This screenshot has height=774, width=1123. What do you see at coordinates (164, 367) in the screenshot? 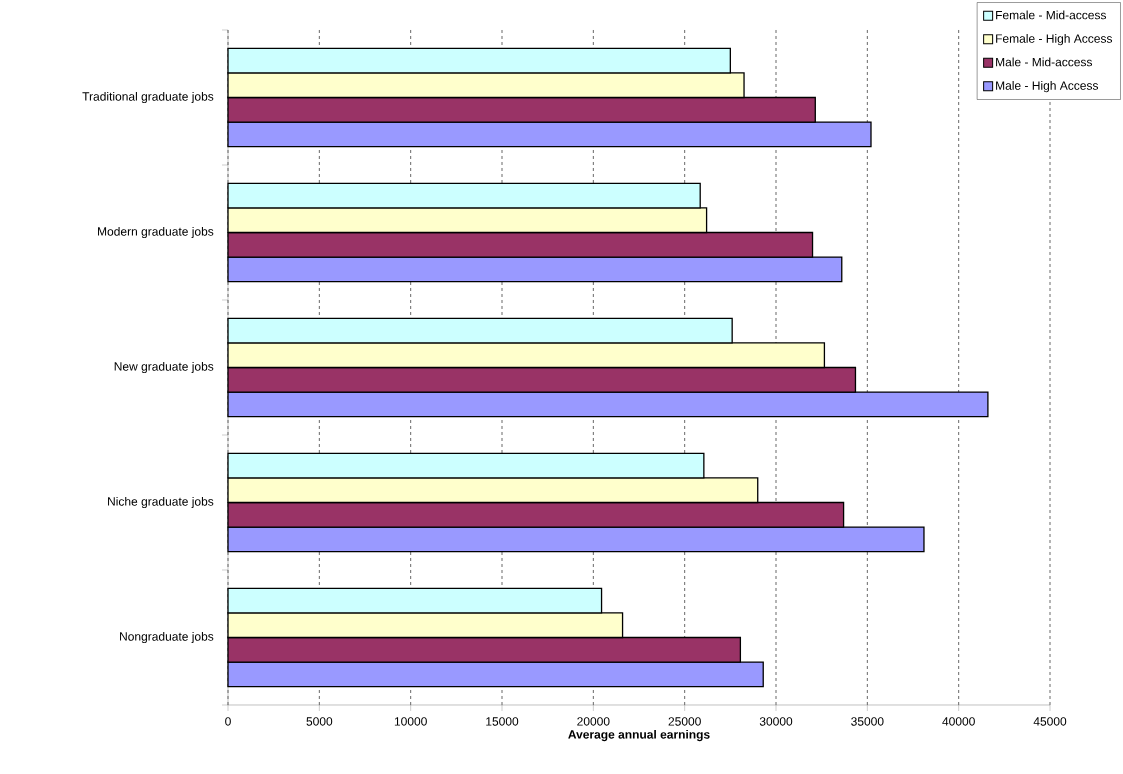
I see `y-tick-label: New graduate jobs` at bounding box center [164, 367].